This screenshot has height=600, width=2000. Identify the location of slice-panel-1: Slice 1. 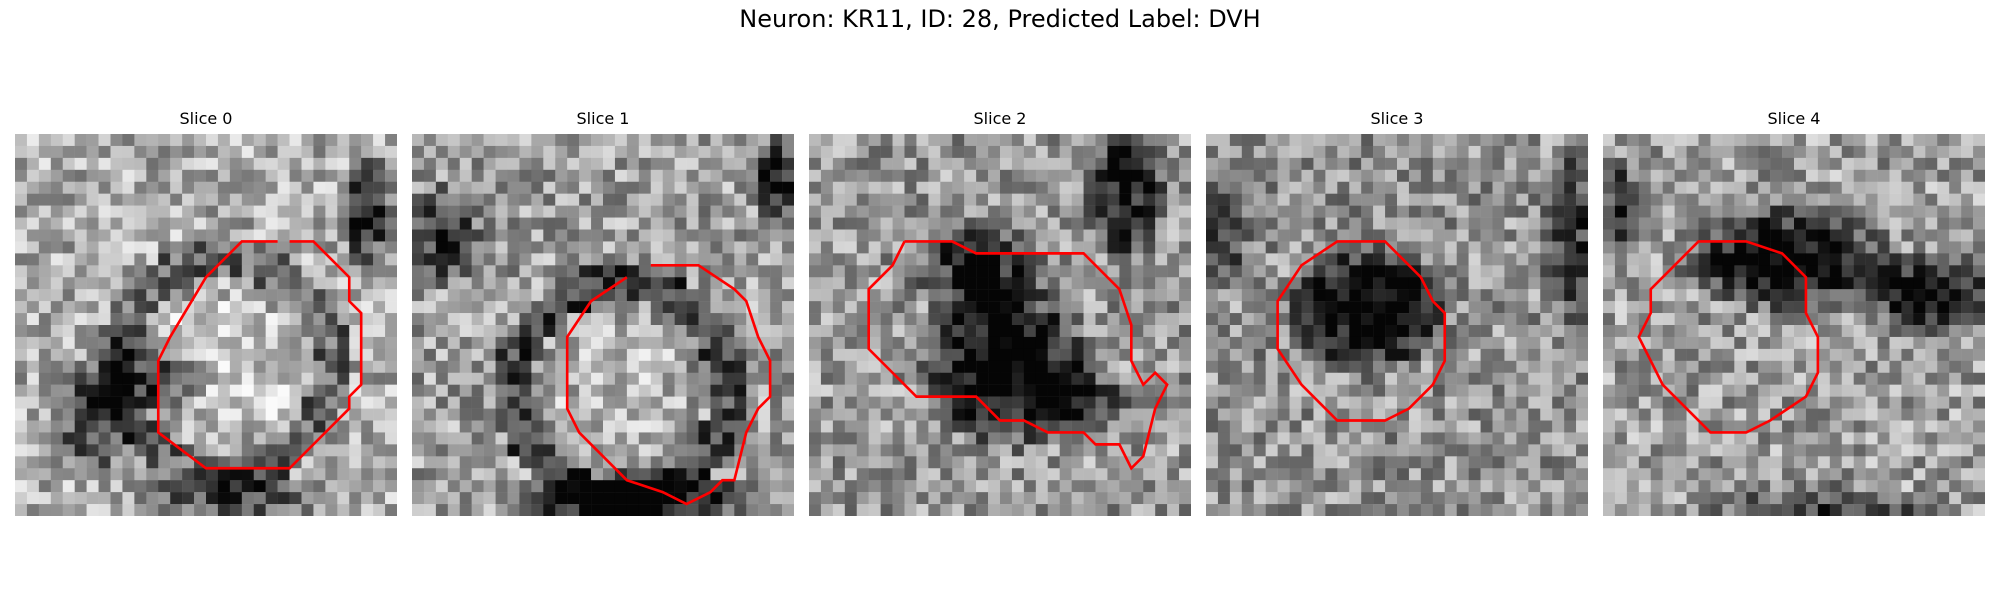
(603, 312).